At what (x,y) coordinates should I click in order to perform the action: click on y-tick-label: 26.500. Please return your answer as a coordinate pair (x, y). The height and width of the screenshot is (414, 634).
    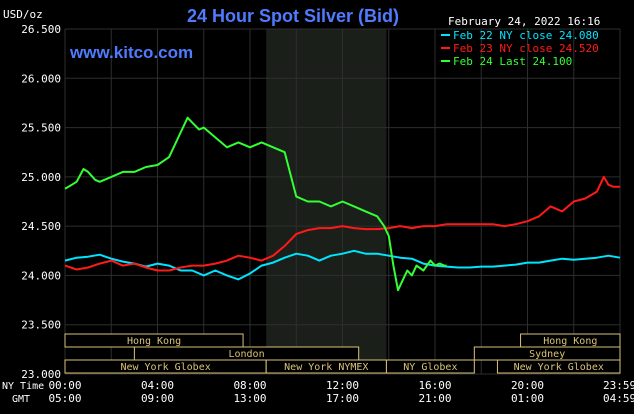
    Looking at the image, I should click on (41, 29).